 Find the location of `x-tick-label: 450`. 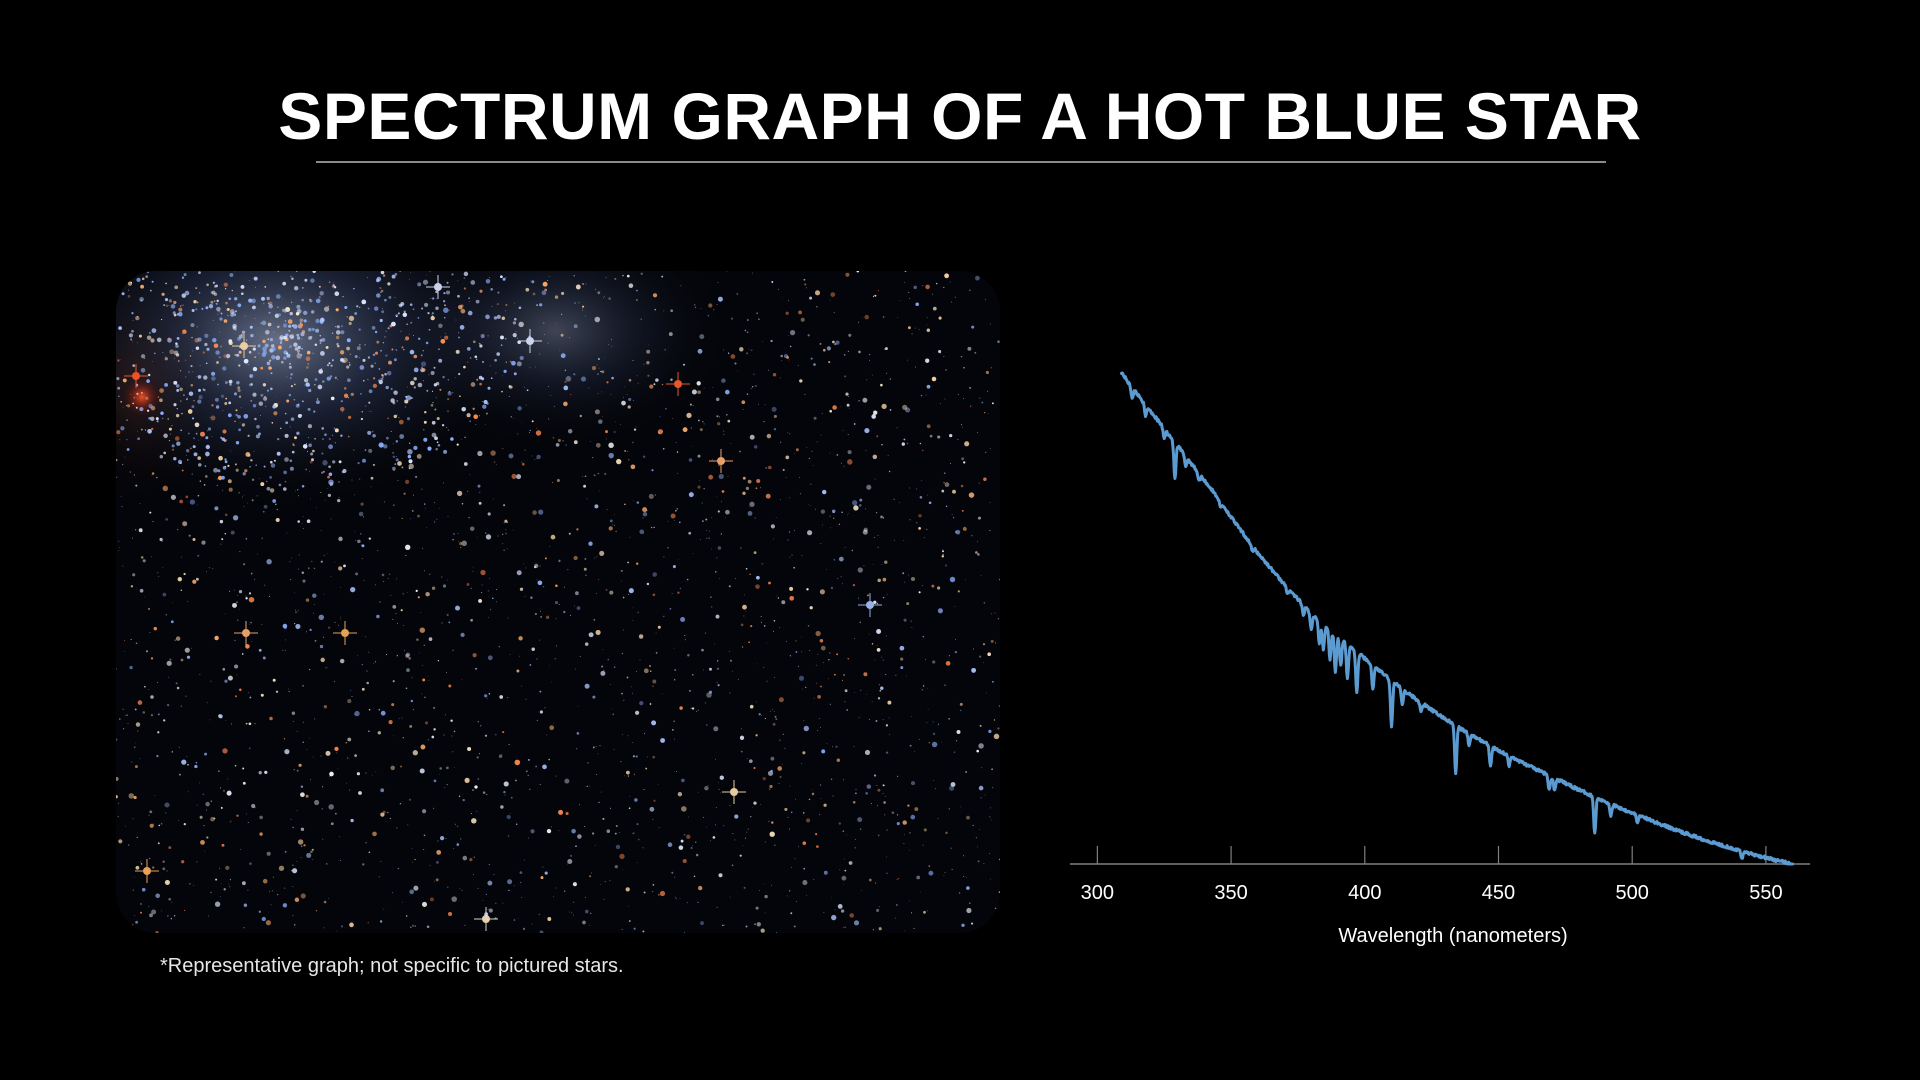

x-tick-label: 450 is located at coordinates (1498, 893).